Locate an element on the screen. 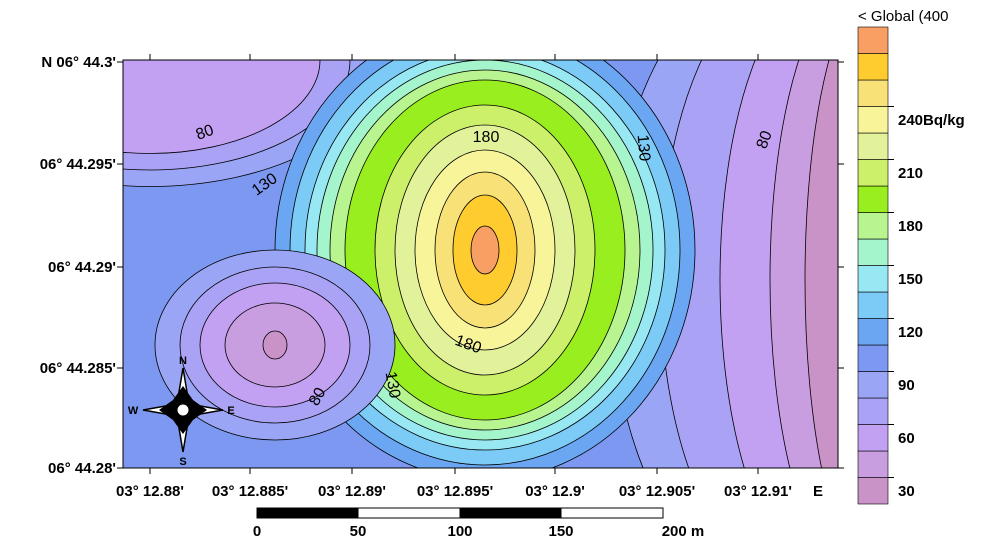  compass-w: W is located at coordinates (133, 411).